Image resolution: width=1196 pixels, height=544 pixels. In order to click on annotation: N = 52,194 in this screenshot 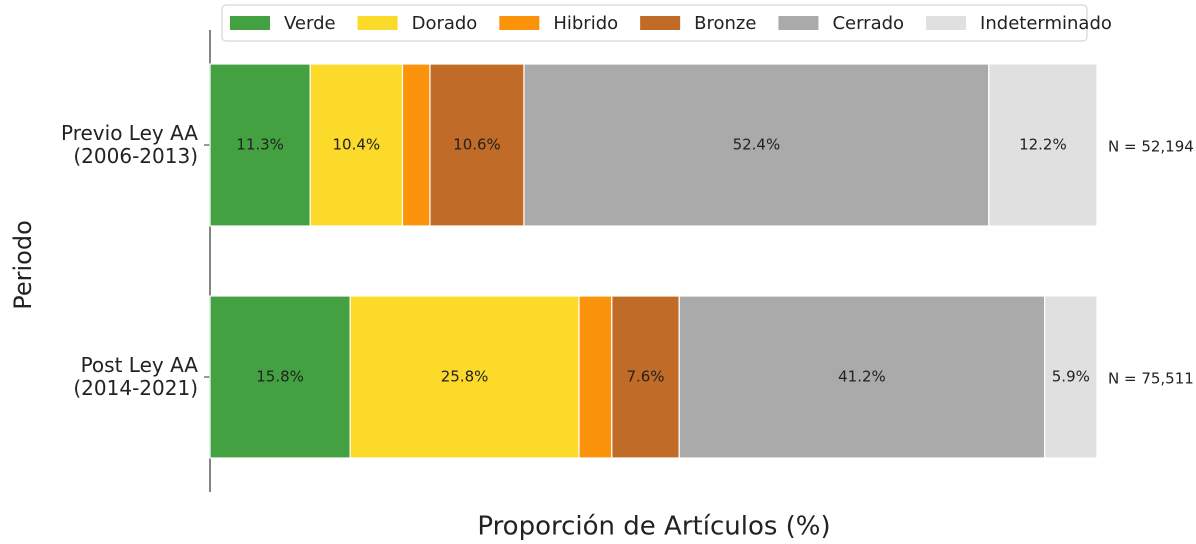, I will do `click(1151, 147)`.